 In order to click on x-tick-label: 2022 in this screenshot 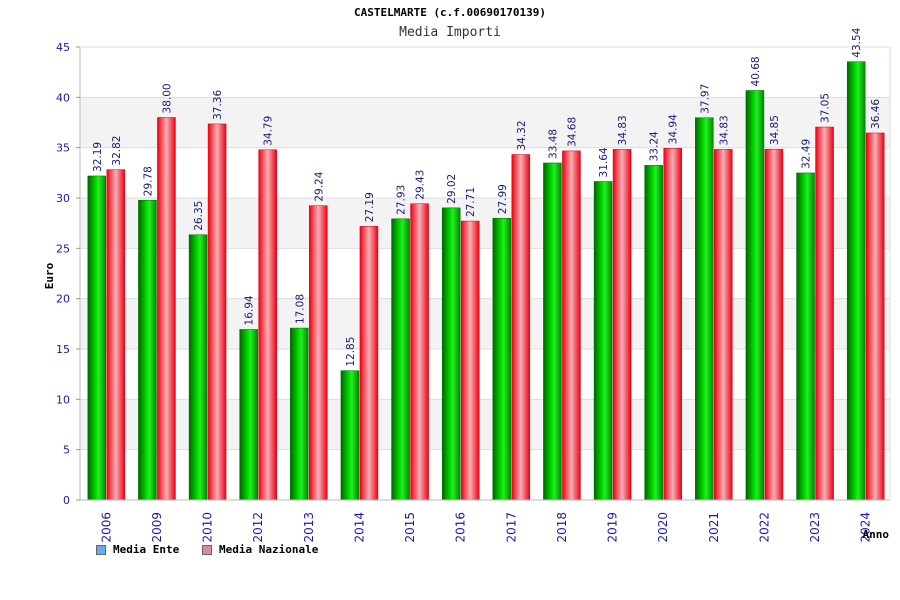, I will do `click(764, 527)`.